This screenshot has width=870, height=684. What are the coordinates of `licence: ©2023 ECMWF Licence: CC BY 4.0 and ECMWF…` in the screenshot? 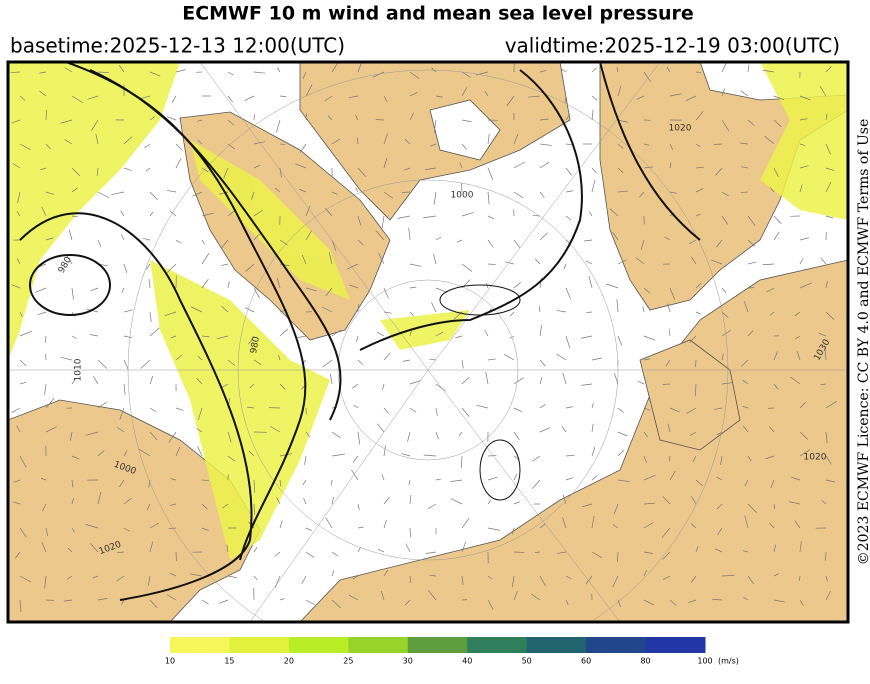 It's located at (863, 342).